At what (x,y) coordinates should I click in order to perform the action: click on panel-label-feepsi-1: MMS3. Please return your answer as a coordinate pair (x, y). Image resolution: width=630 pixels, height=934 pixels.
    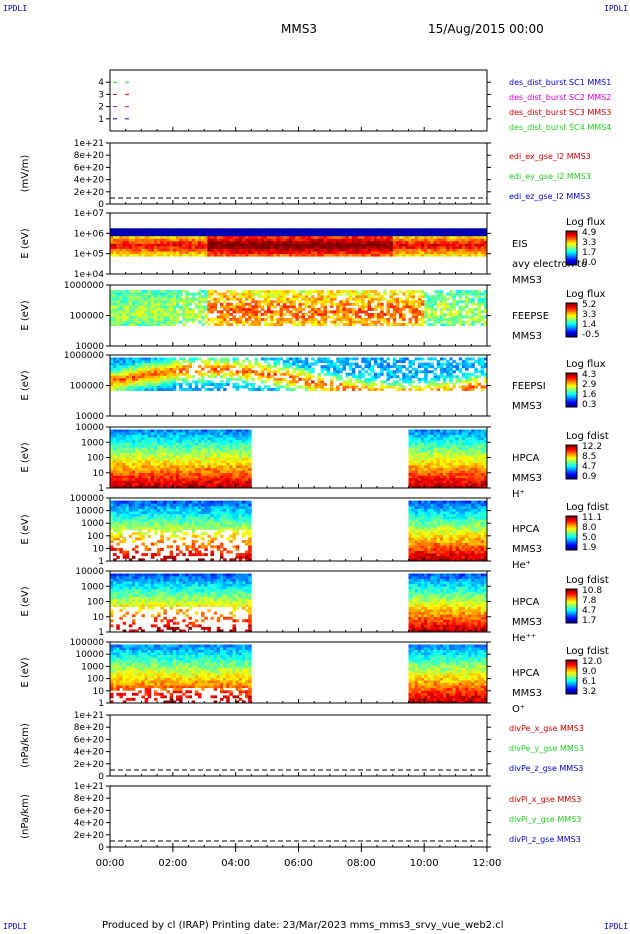
    Looking at the image, I should click on (527, 406).